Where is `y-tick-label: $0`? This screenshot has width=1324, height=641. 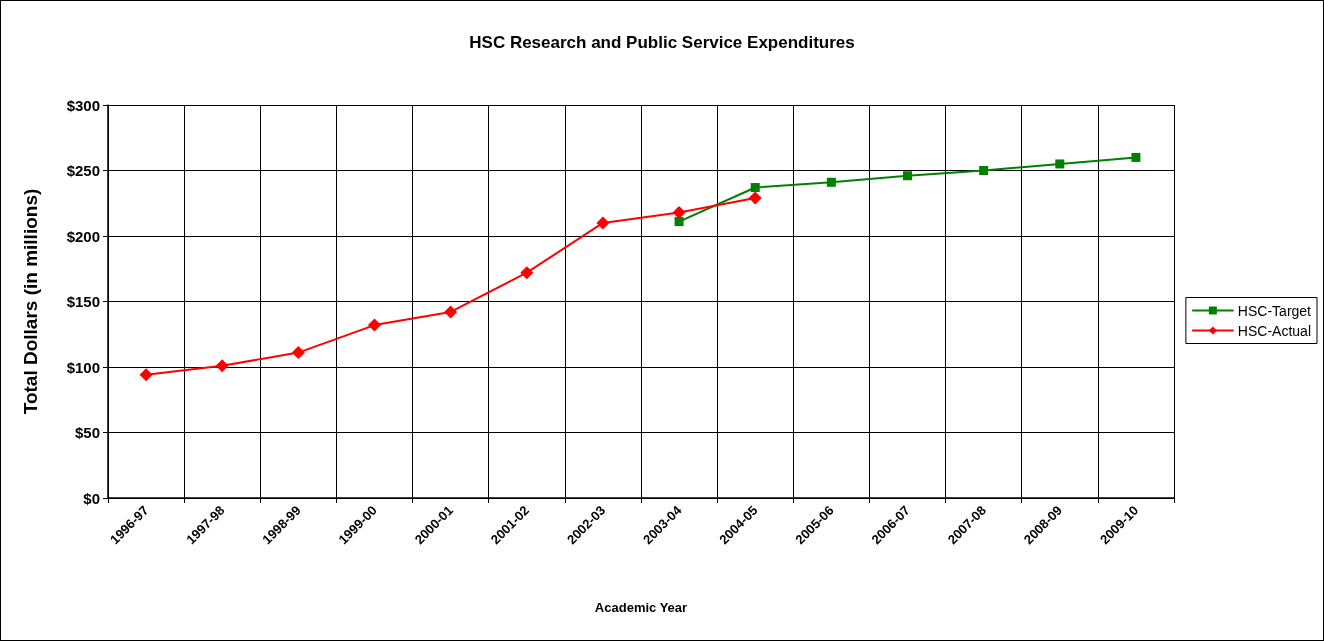 y-tick-label: $0 is located at coordinates (91, 498).